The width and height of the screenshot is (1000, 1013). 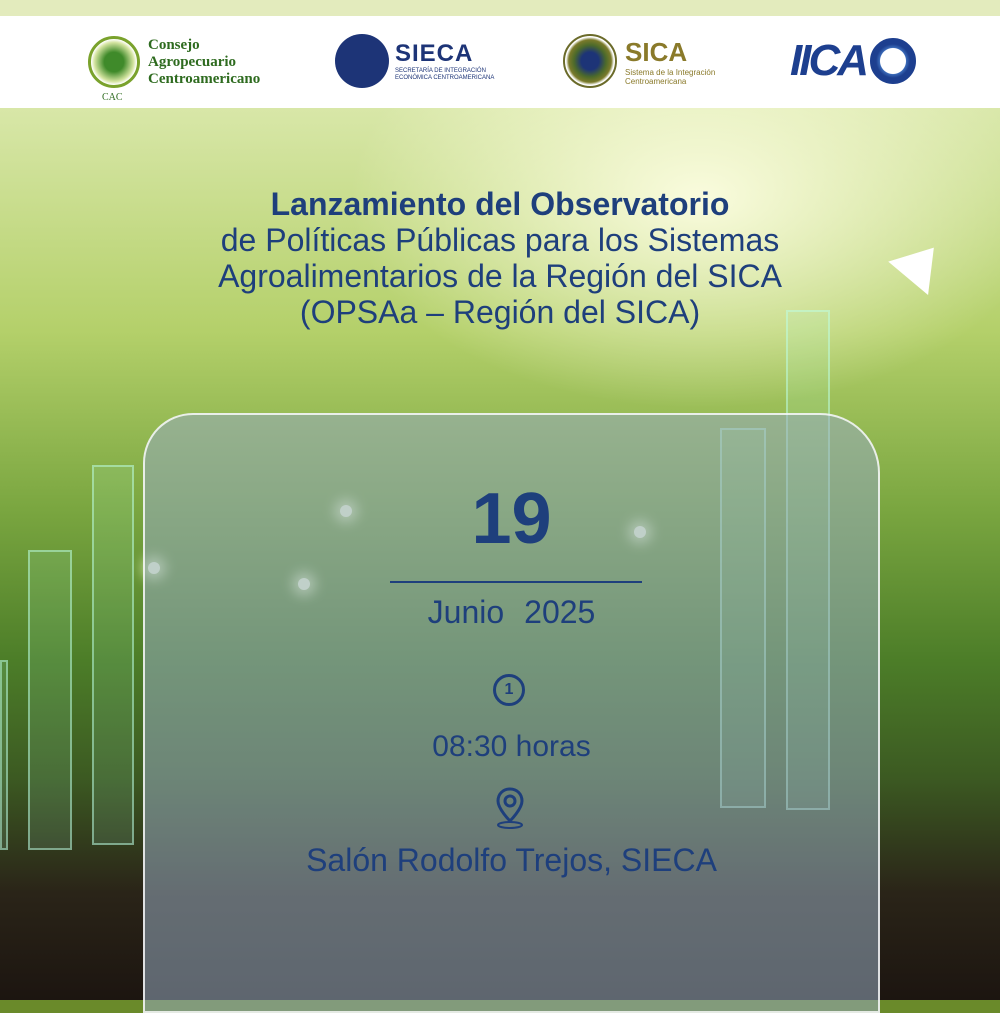 What do you see at coordinates (829, 60) in the screenshot?
I see `iica-name: IICA` at bounding box center [829, 60].